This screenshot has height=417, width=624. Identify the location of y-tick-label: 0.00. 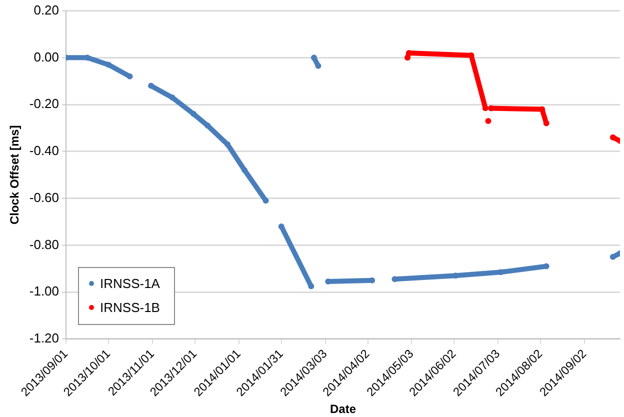
(47, 56).